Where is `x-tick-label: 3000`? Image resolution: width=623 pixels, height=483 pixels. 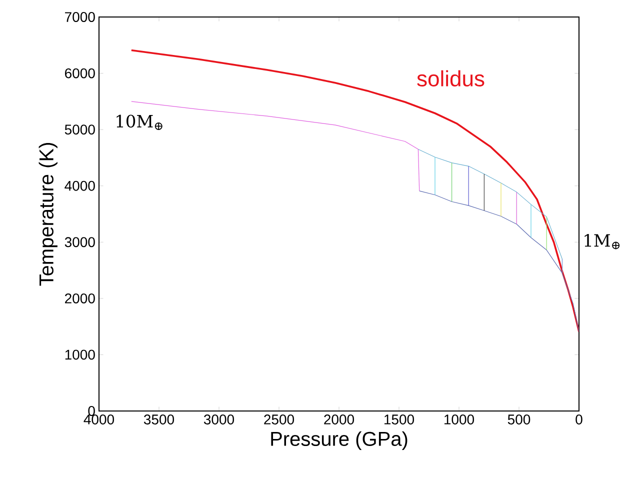 x-tick-label: 3000 is located at coordinates (219, 419).